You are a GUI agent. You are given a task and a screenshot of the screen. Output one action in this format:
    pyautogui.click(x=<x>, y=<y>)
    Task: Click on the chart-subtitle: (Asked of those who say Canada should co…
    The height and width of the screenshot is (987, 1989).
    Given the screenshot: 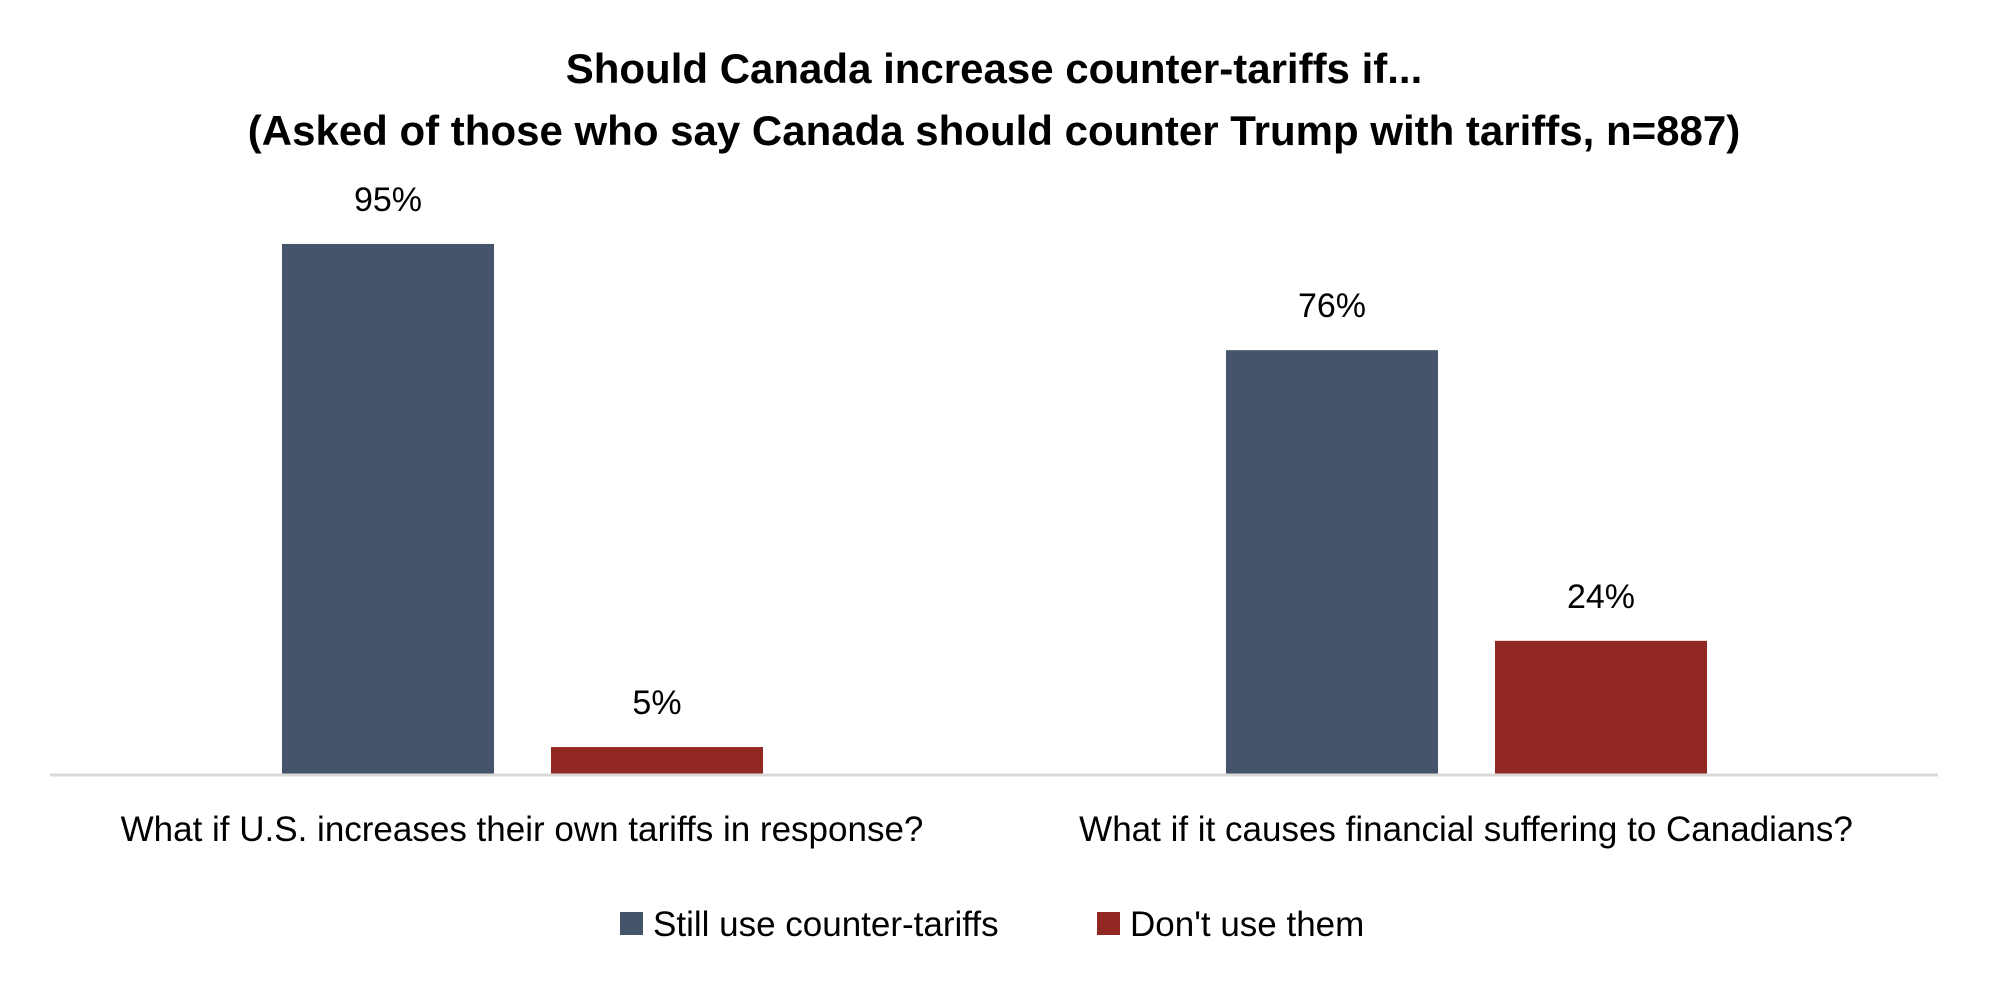 What is the action you would take?
    pyautogui.click(x=994, y=130)
    